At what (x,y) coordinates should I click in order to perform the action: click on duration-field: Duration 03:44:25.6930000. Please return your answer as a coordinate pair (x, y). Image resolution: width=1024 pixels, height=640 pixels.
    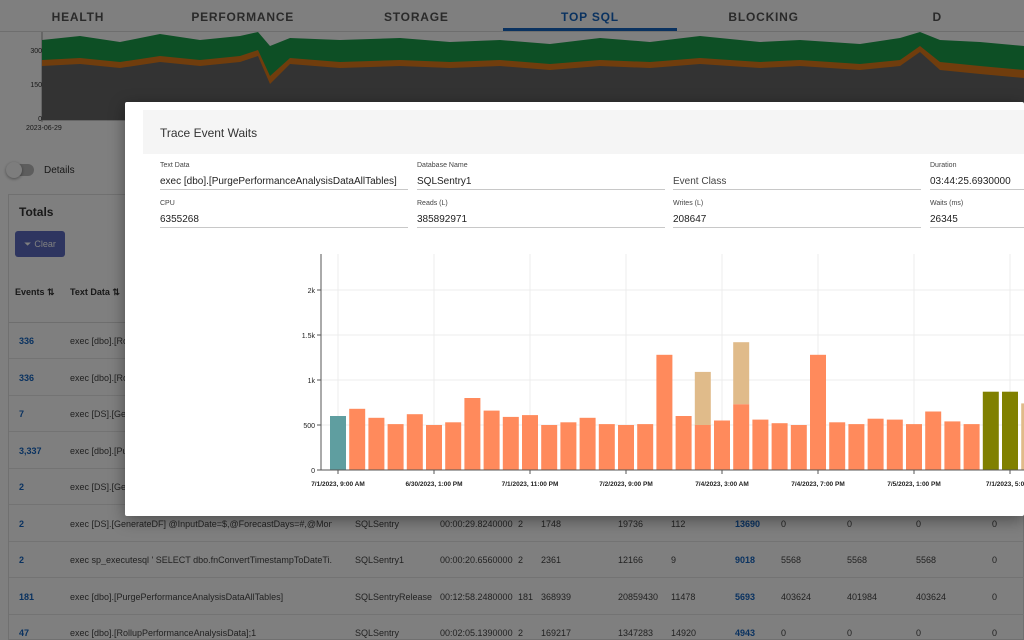
    Looking at the image, I should click on (977, 176).